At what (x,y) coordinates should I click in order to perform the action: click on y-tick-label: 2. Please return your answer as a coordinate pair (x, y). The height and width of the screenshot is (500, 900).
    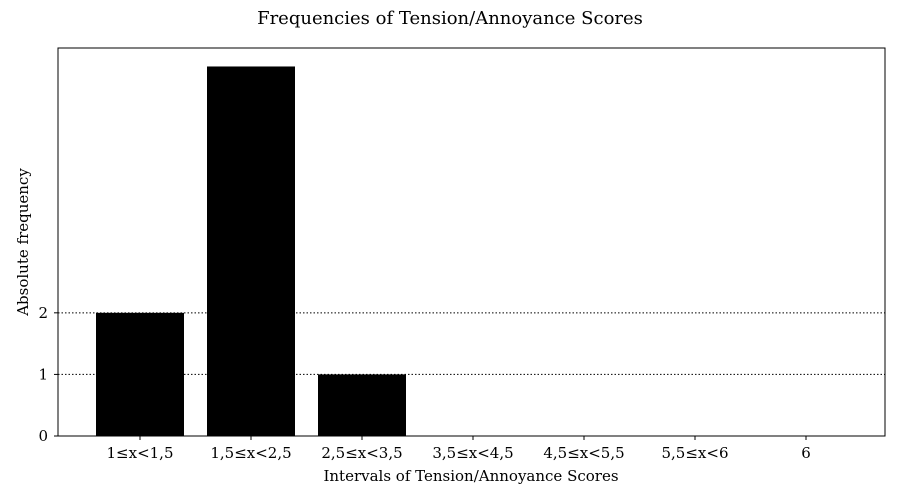
    Looking at the image, I should click on (43, 313).